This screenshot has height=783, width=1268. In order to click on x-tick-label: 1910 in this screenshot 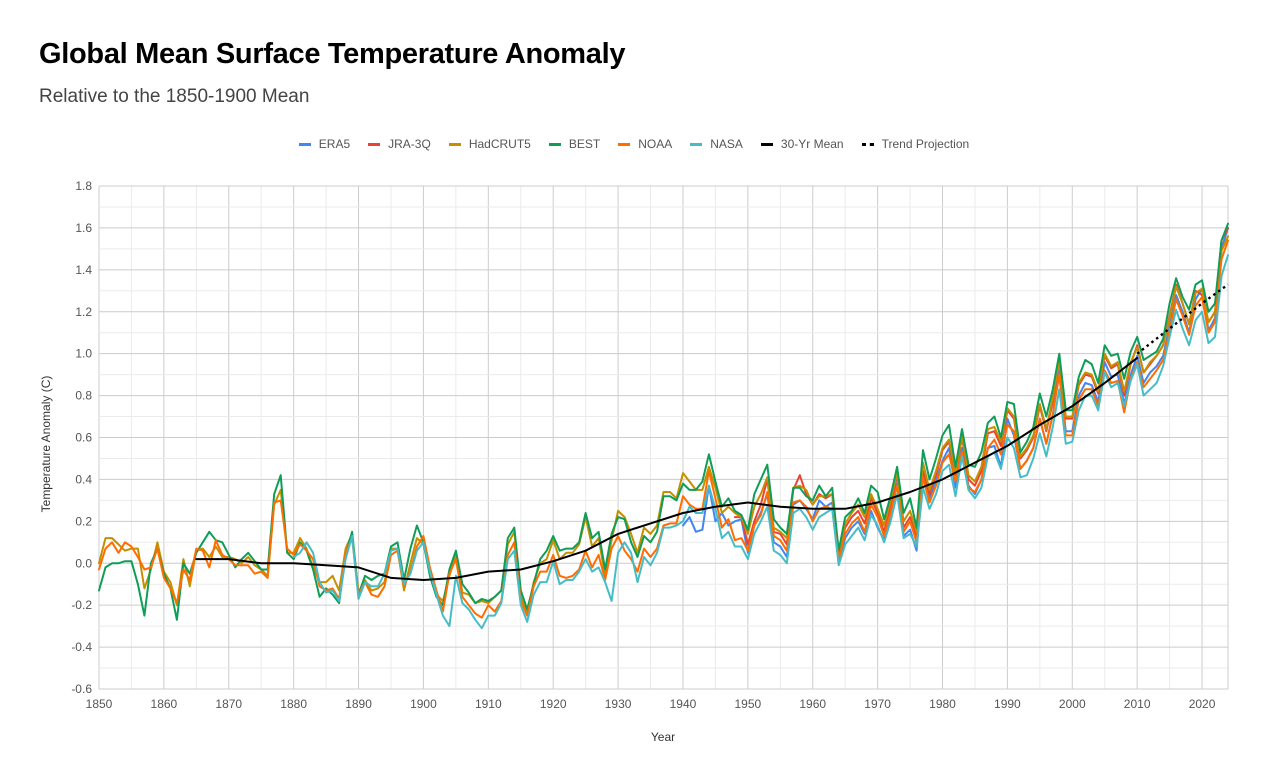, I will do `click(488, 704)`.